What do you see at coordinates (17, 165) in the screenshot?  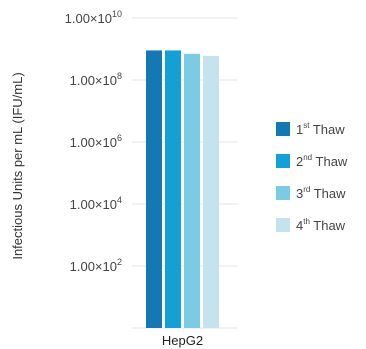 I see `y-axis-label: Infectious Units per mL (IFU/mL)` at bounding box center [17, 165].